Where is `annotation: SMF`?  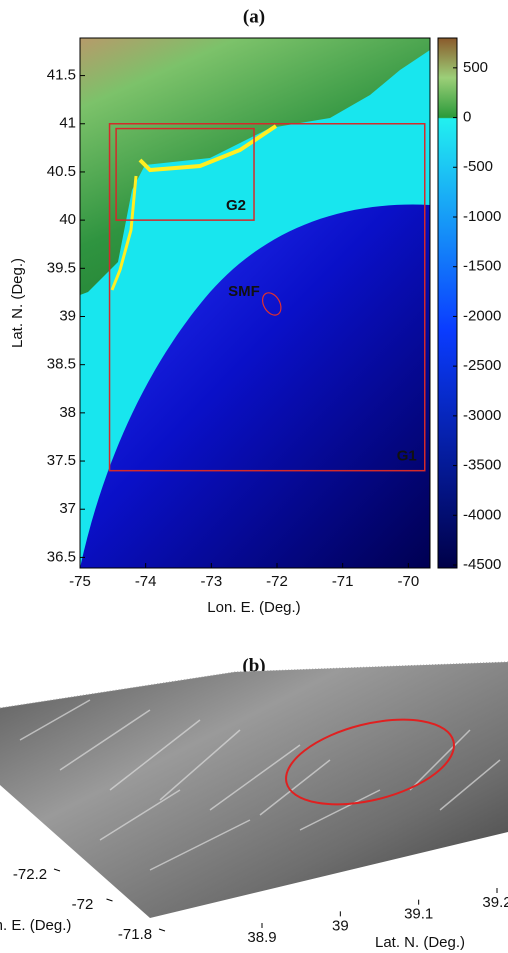
annotation: SMF is located at coordinates (244, 291).